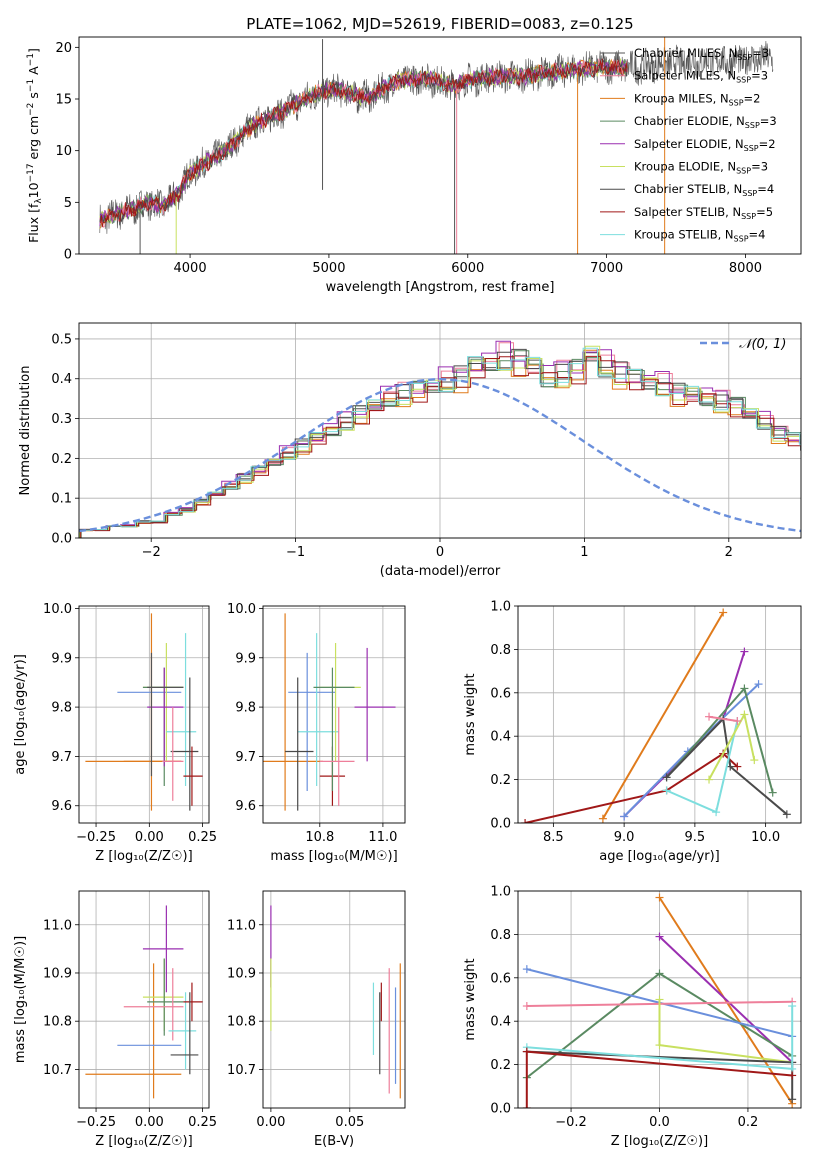 This screenshot has width=819, height=1170. Describe the element at coordinates (701, 77) in the screenshot. I see `legend-label: Salpeter MILES, NSSP=3` at that location.